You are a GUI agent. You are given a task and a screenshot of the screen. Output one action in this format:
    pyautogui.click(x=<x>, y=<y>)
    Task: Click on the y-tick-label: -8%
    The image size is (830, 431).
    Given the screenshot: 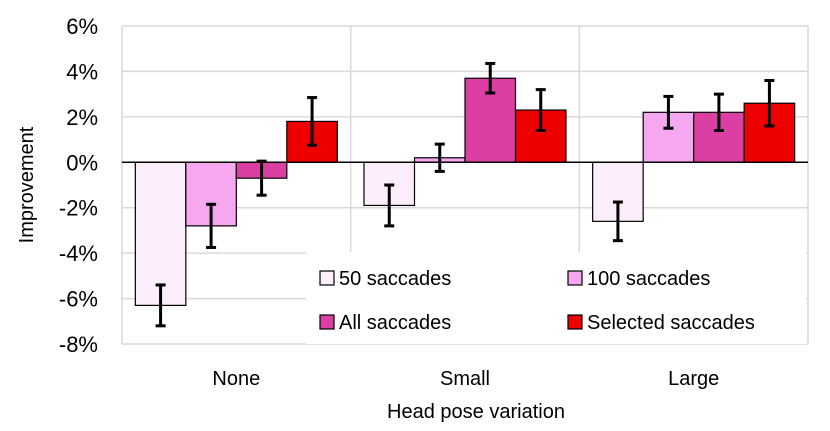 What is the action you would take?
    pyautogui.click(x=78, y=344)
    